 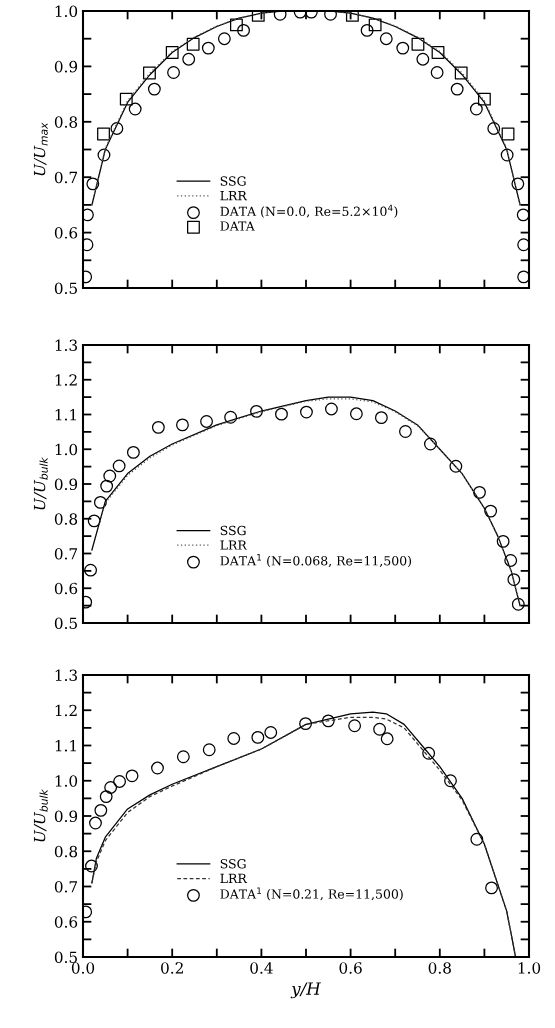 I want to click on legend-label: DATA$^{1}$ (N=0.068, Re=11,500), so click(x=316, y=561).